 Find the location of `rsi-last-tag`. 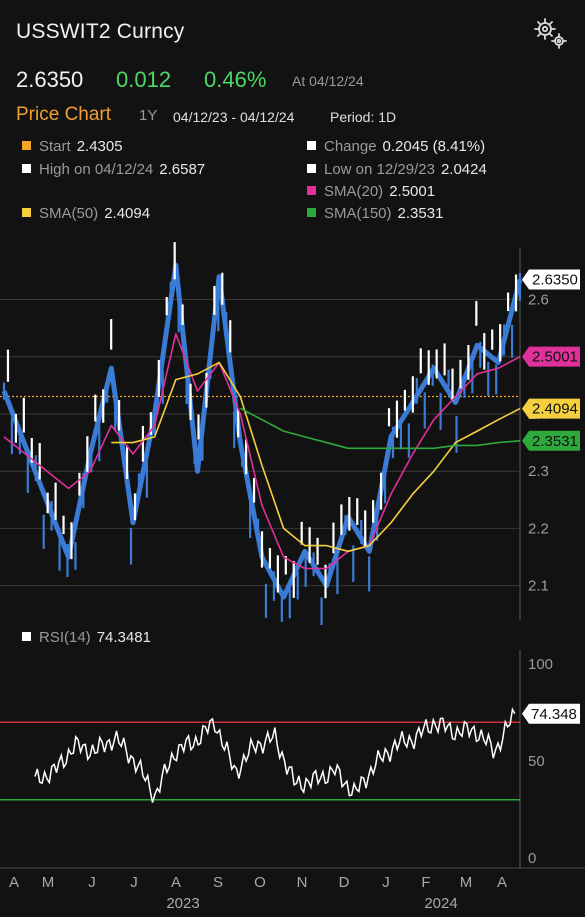

rsi-last-tag is located at coordinates (551, 713).